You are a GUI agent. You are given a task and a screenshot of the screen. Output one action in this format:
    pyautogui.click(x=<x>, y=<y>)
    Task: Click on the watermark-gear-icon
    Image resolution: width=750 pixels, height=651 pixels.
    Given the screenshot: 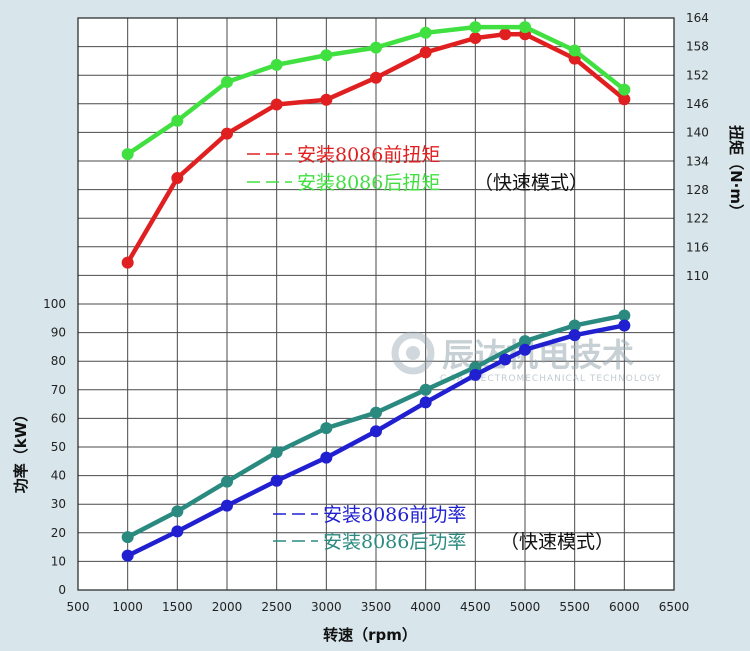 What is the action you would take?
    pyautogui.click(x=413, y=353)
    